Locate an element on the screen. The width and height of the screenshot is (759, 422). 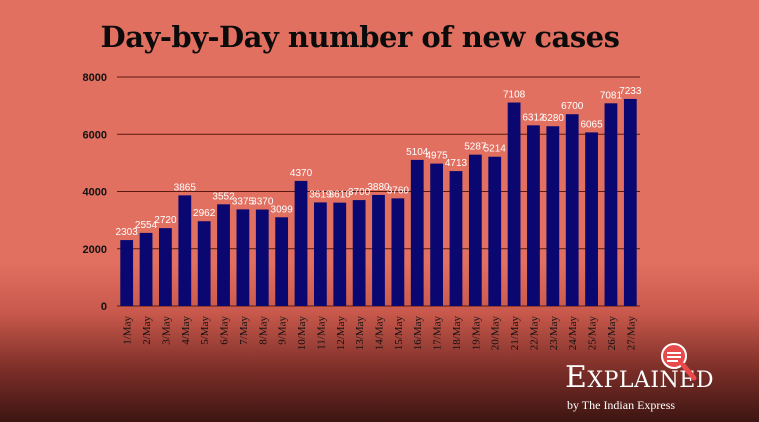
data-label: 7108 is located at coordinates (514, 95).